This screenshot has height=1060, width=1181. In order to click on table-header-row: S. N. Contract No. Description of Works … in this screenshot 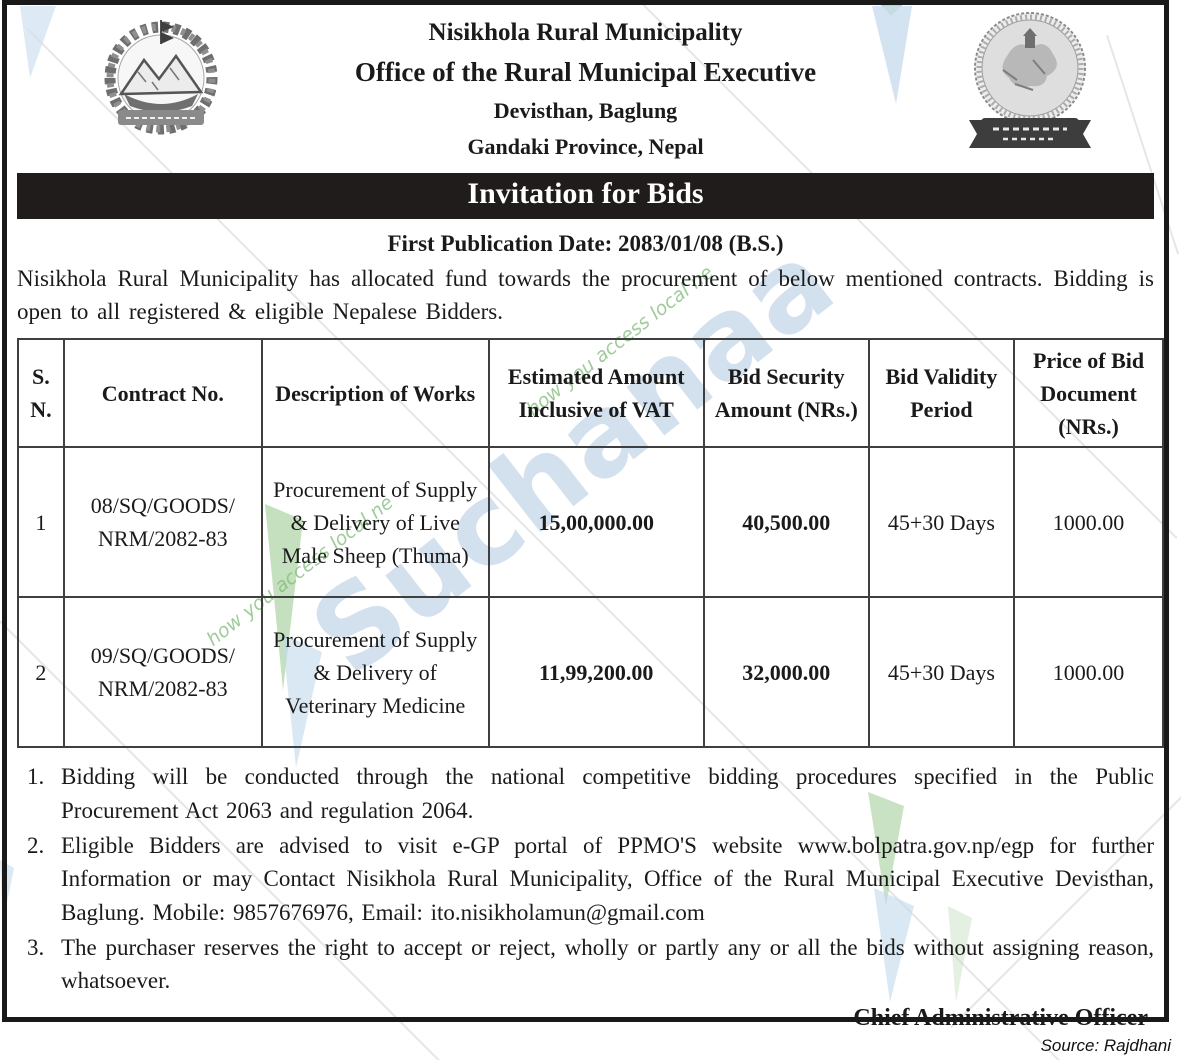, I will do `click(590, 393)`.